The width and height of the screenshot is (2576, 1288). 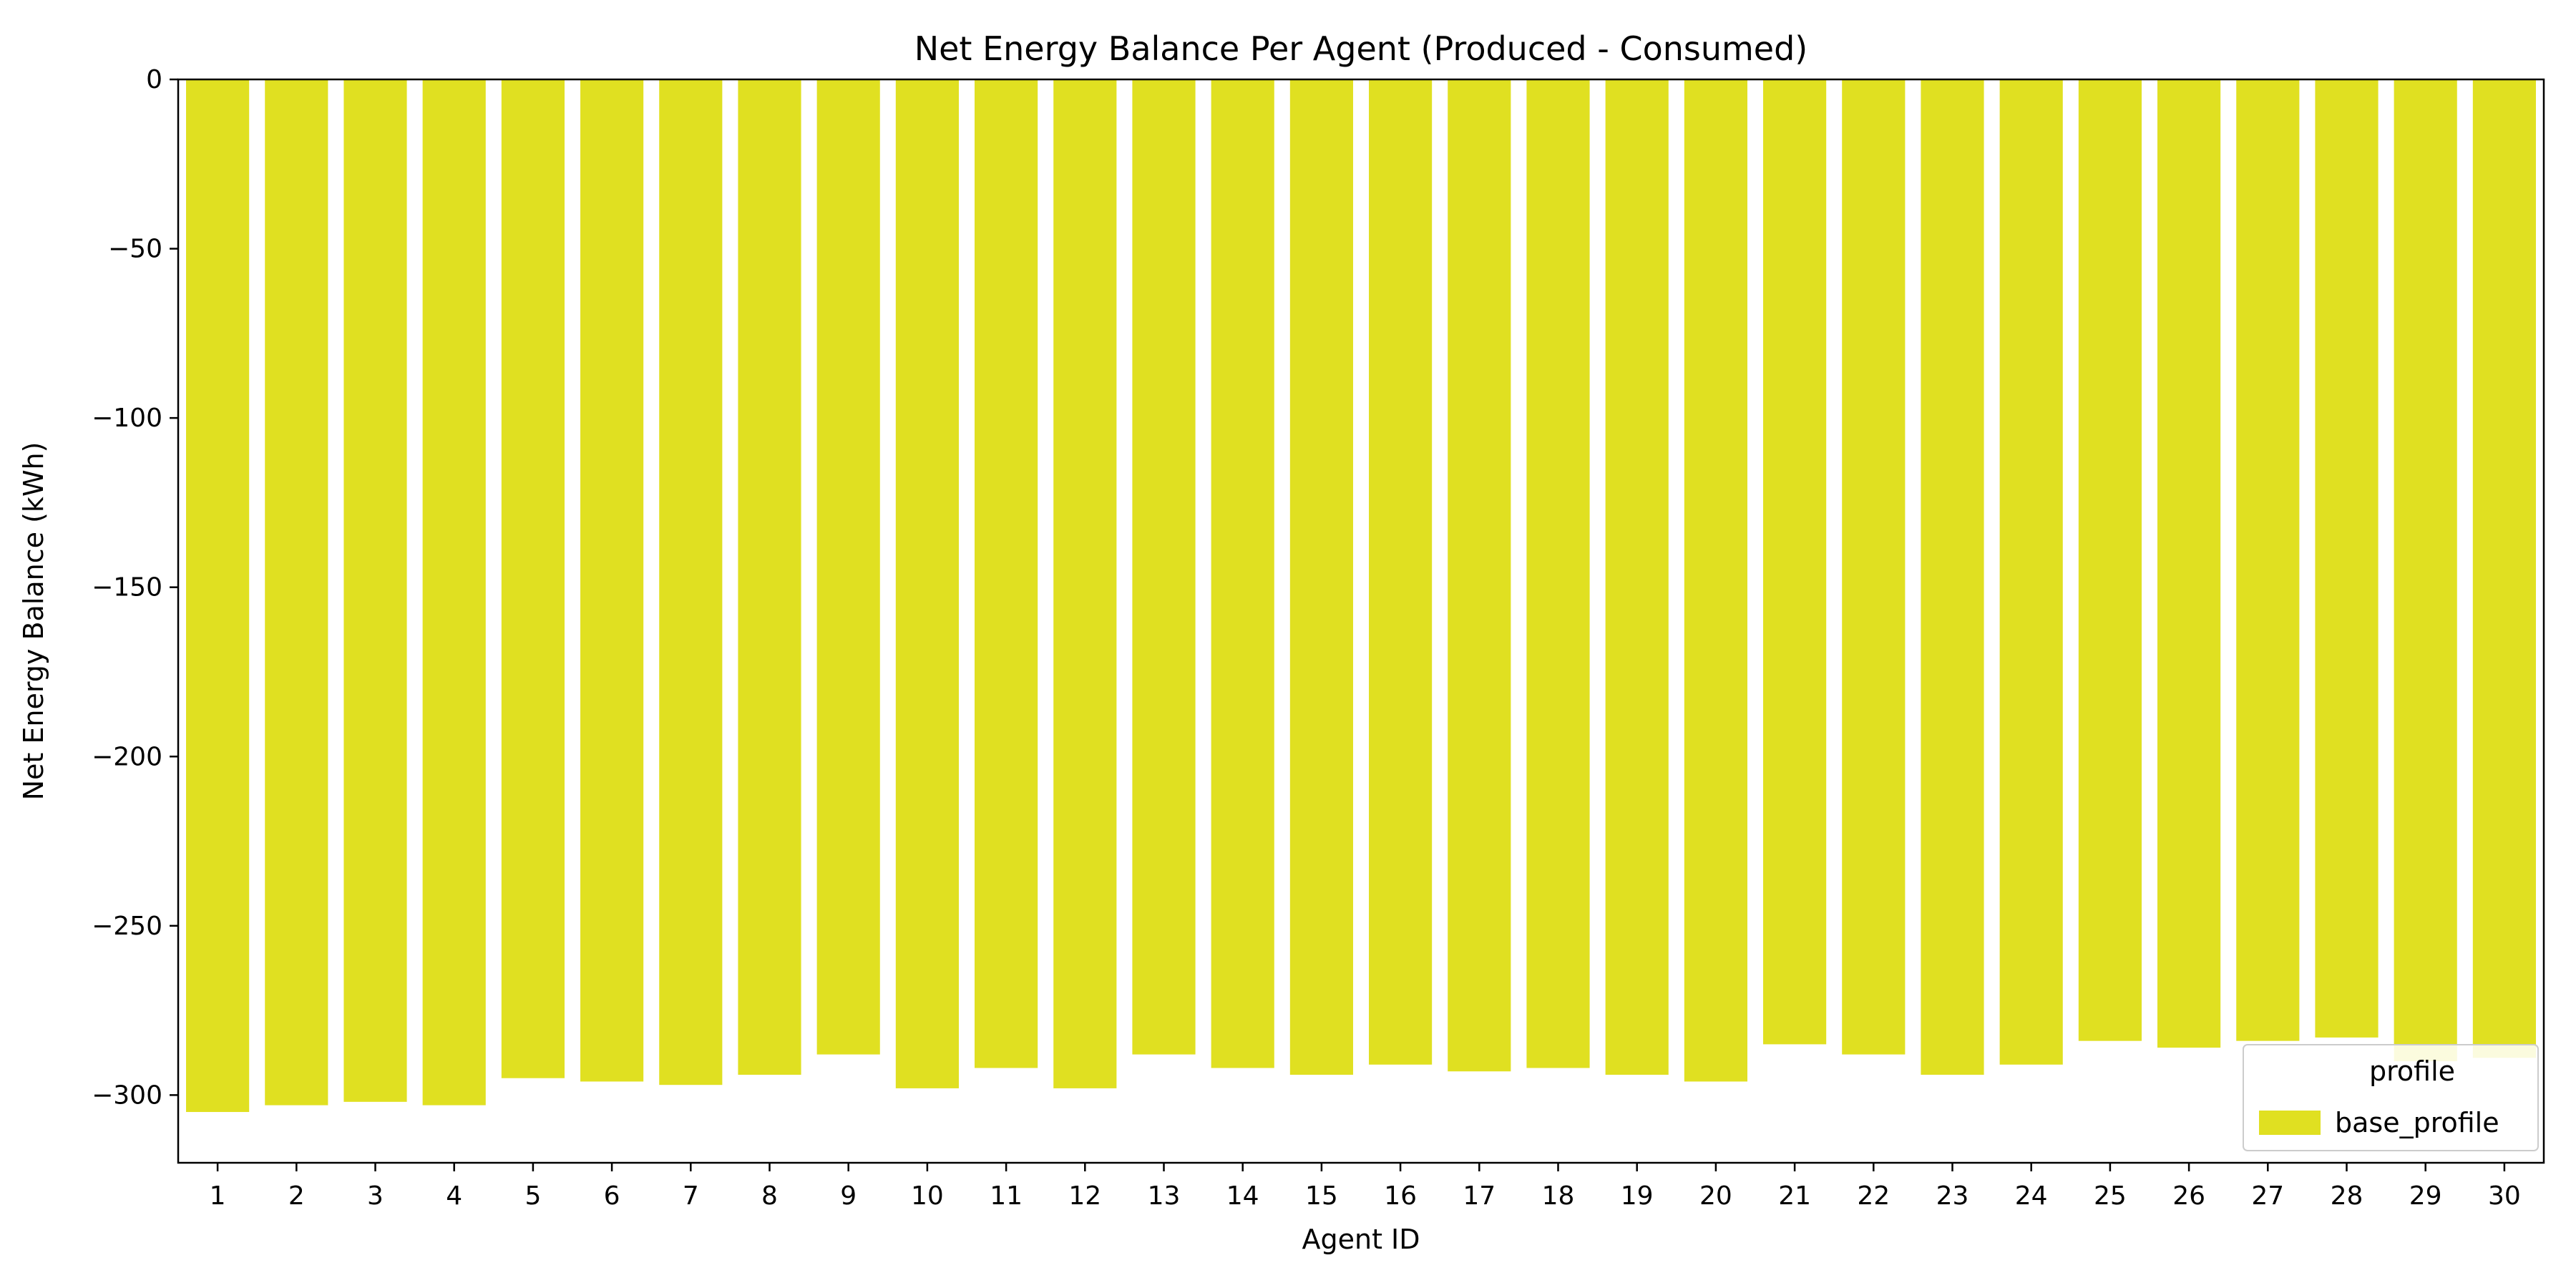 What do you see at coordinates (1242, 1196) in the screenshot?
I see `x-tick-label: 14` at bounding box center [1242, 1196].